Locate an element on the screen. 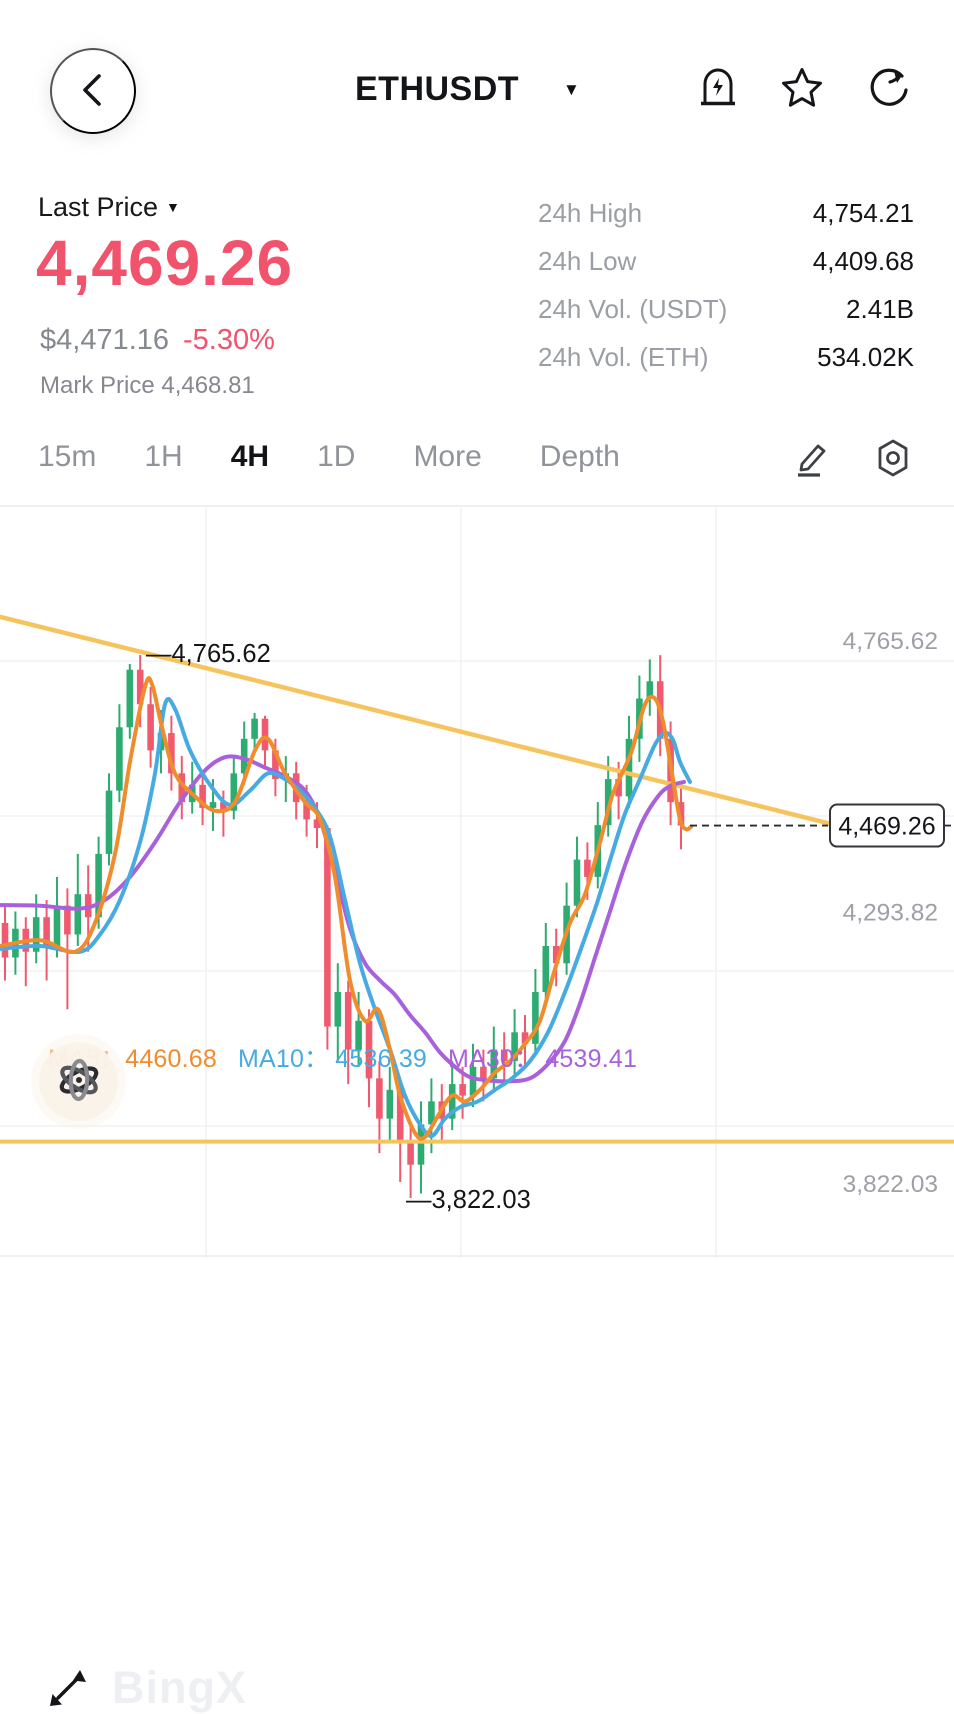  stat-row-high: 24h High 4,754.21 is located at coordinates (726, 213).